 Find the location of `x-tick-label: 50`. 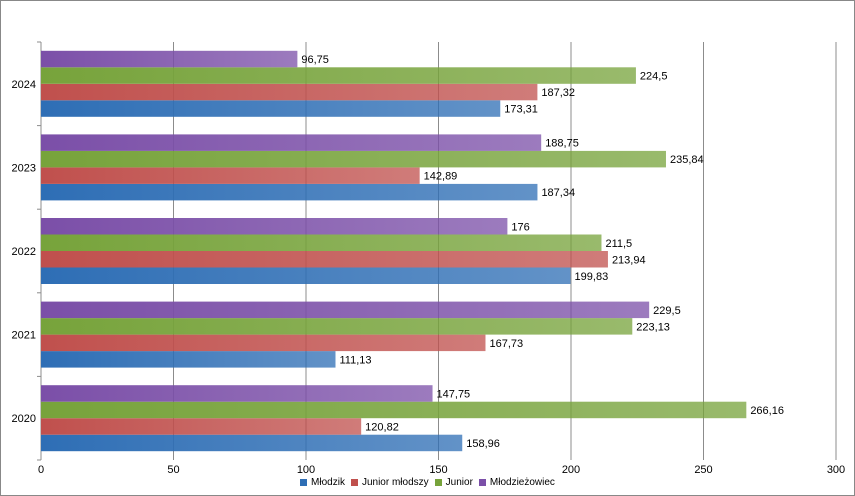

x-tick-label: 50 is located at coordinates (173, 470).